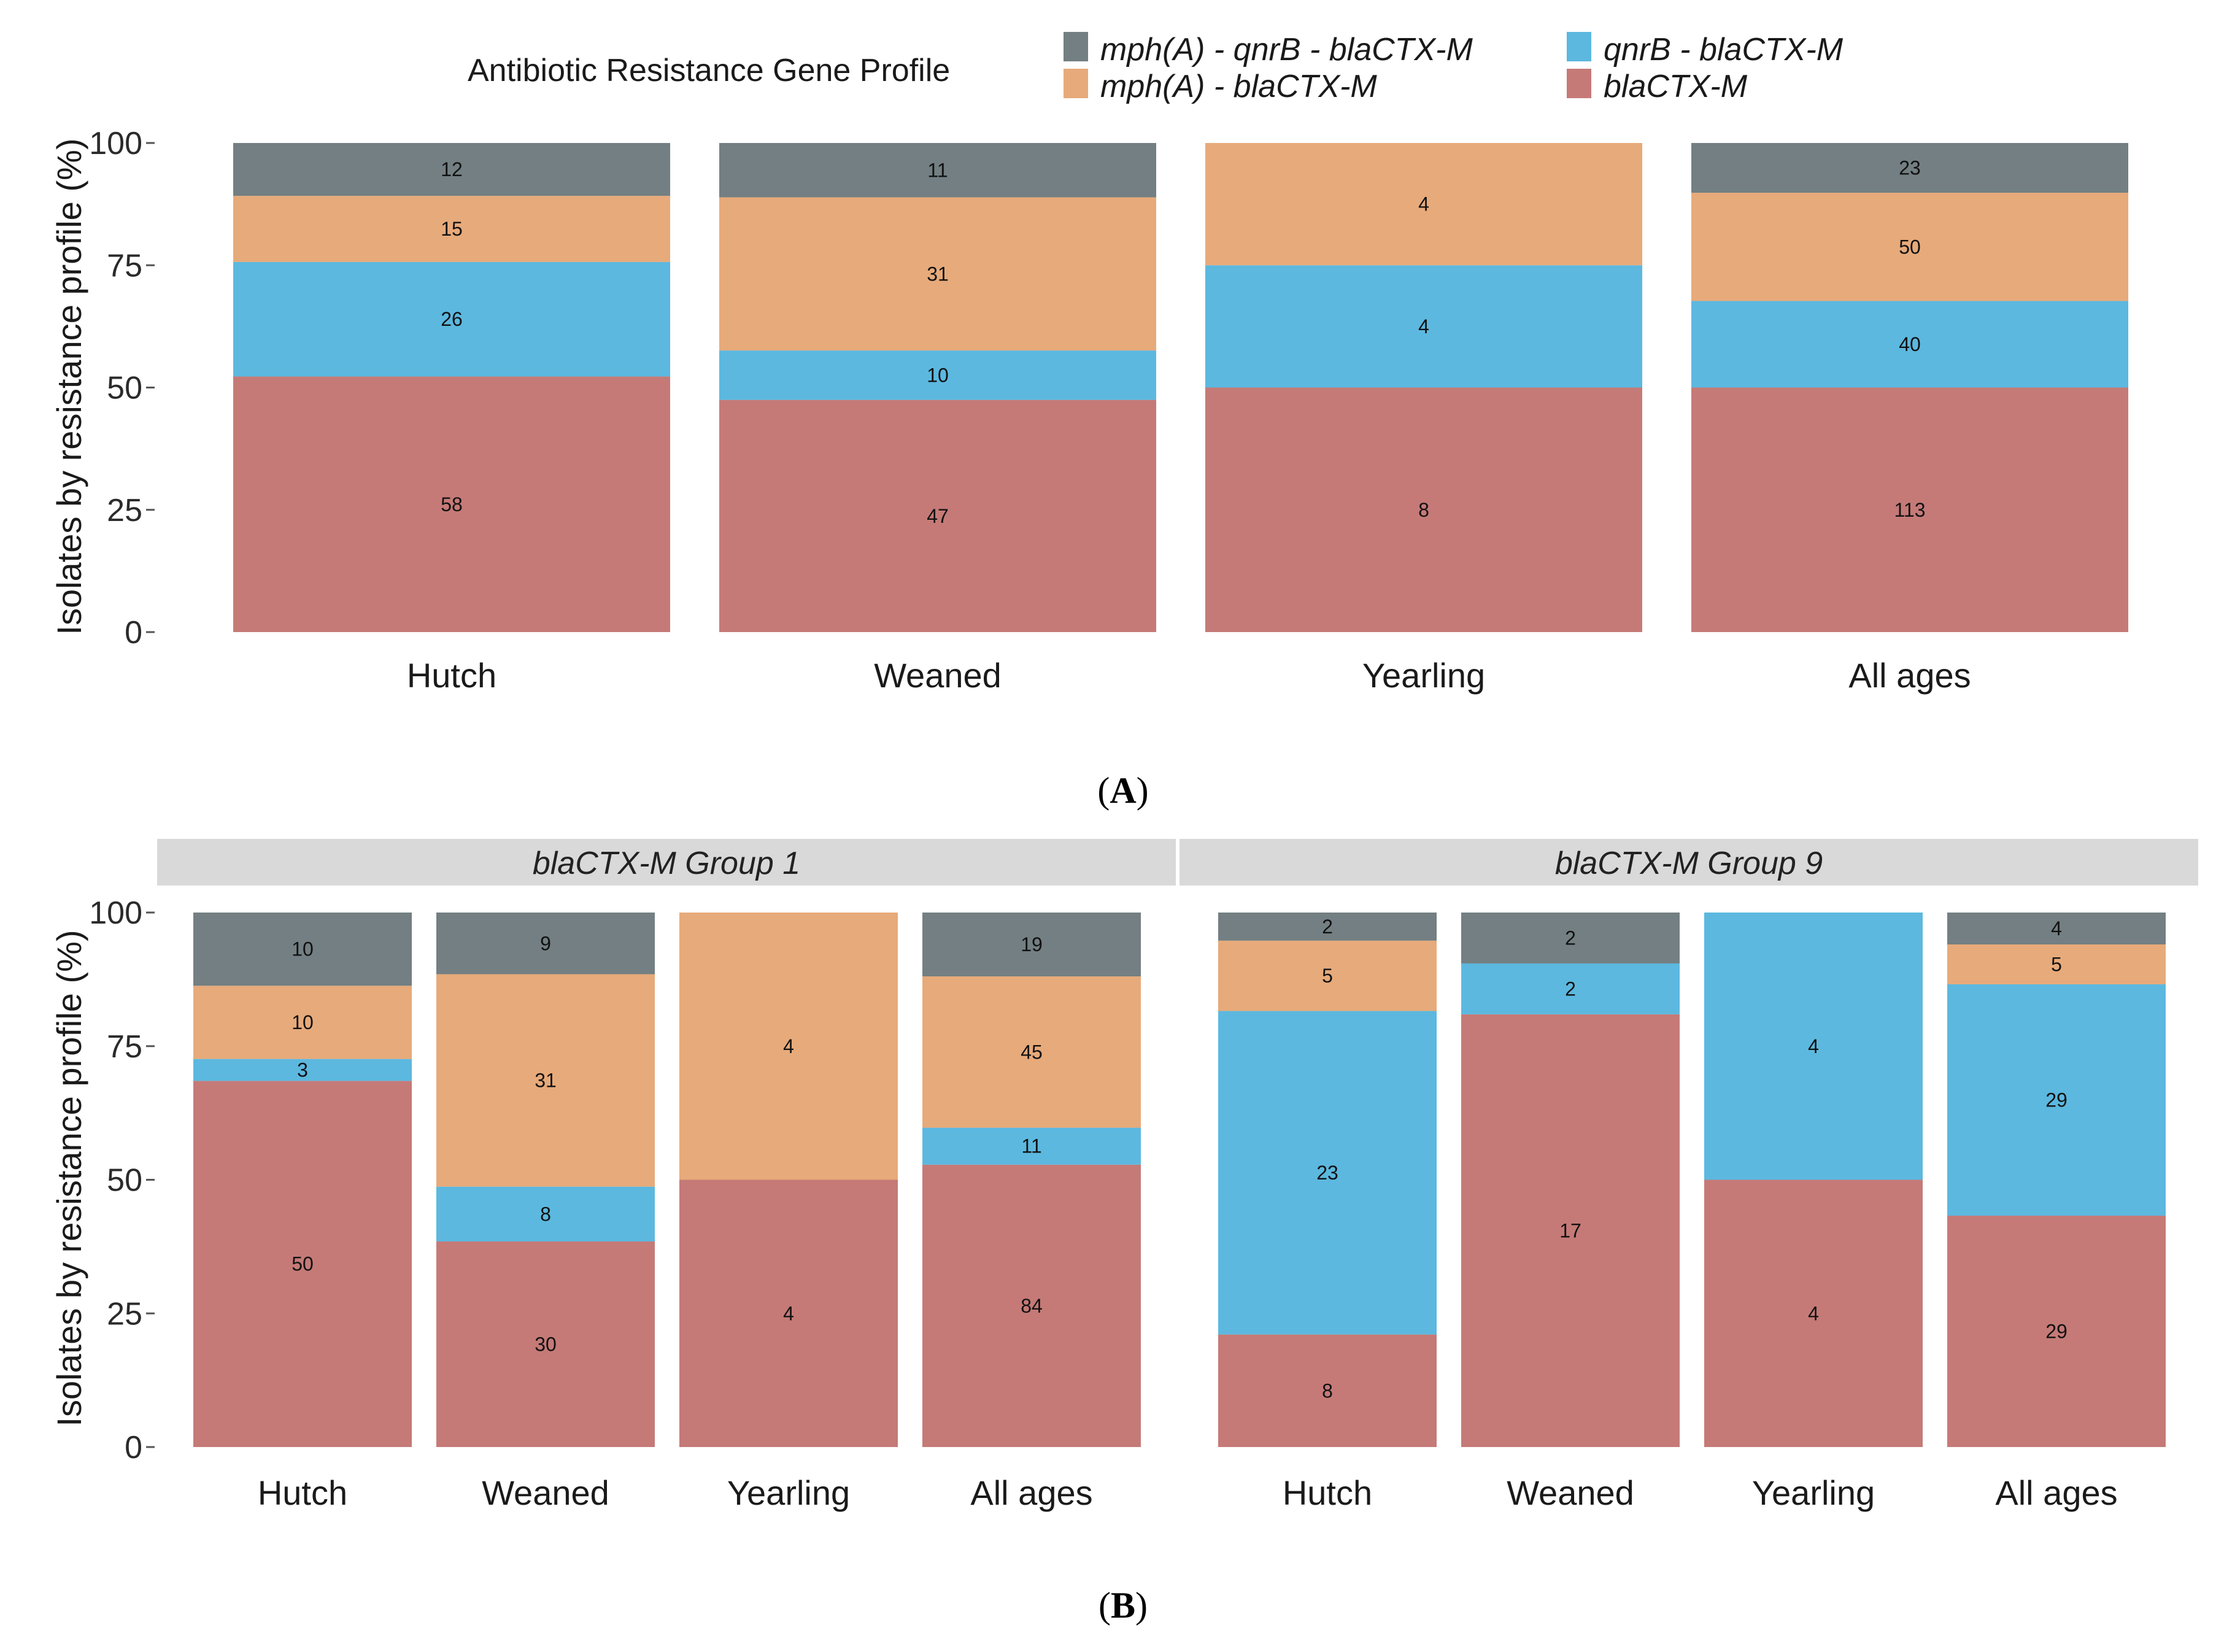 Image resolution: width=2224 pixels, height=1652 pixels. I want to click on panel-b-group-9-data-label-yearling-qnrb-blactx-m: 4, so click(1814, 1046).